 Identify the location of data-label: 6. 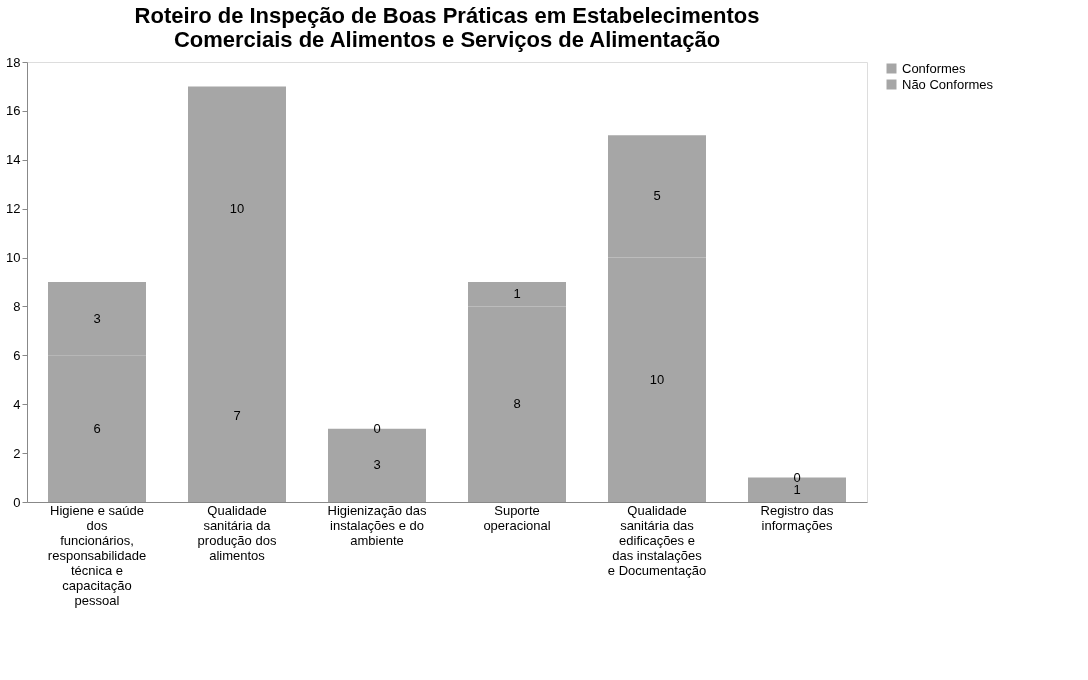
(97, 428).